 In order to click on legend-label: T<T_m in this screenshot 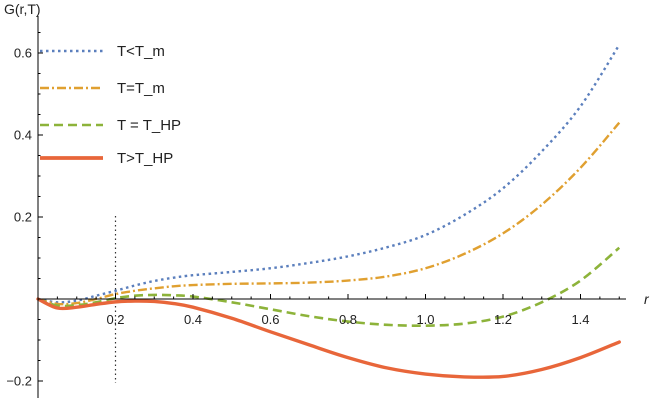, I will do `click(141, 51)`.